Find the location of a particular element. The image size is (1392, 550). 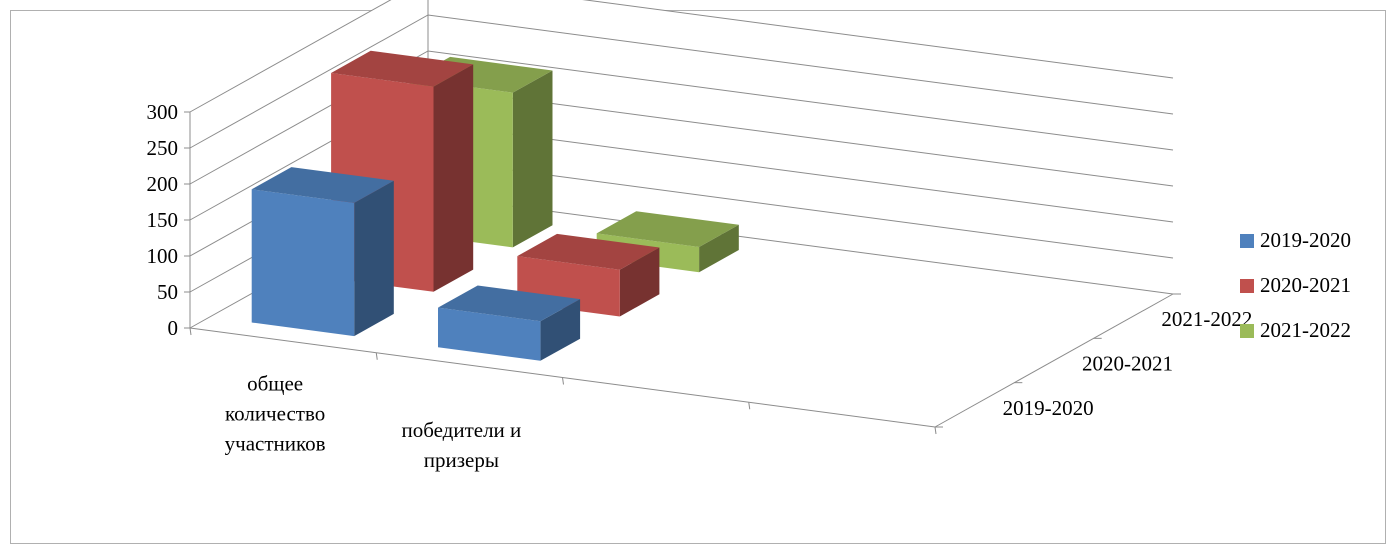

legend-label: 2019-2020 is located at coordinates (1305, 240).